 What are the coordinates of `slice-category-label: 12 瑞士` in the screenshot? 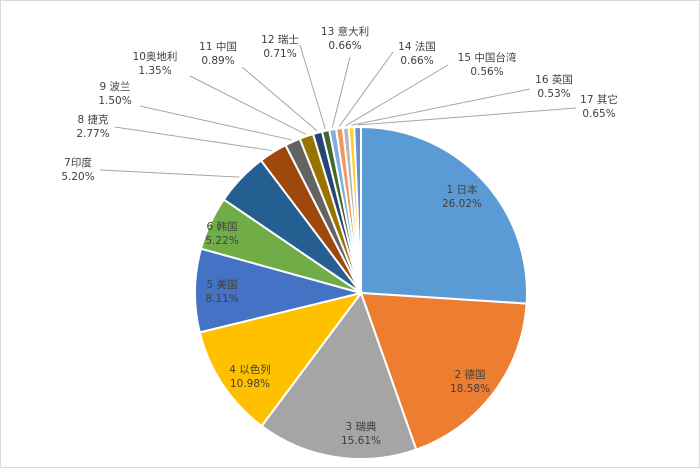 It's located at (280, 39).